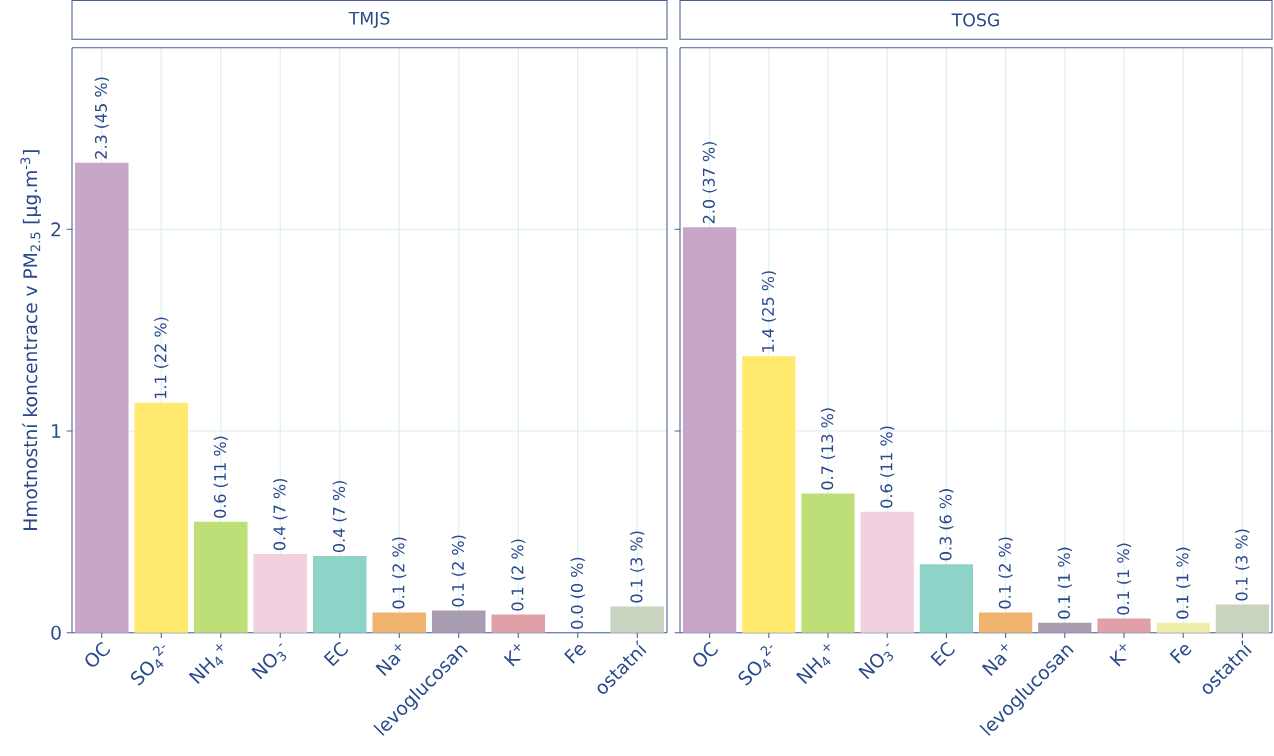 The image size is (1274, 756). What do you see at coordinates (56, 229) in the screenshot?
I see `y-tick-label: 2` at bounding box center [56, 229].